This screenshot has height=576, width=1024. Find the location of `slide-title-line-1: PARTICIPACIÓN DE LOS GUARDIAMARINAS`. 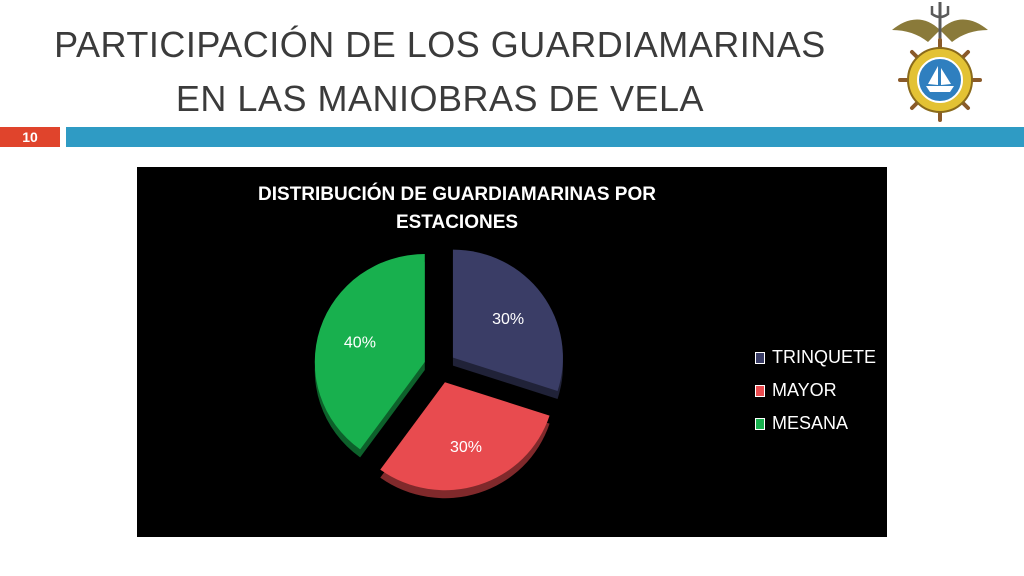

slide-title-line-1: PARTICIPACIÓN DE LOS GUARDIAMARINAS is located at coordinates (440, 44).